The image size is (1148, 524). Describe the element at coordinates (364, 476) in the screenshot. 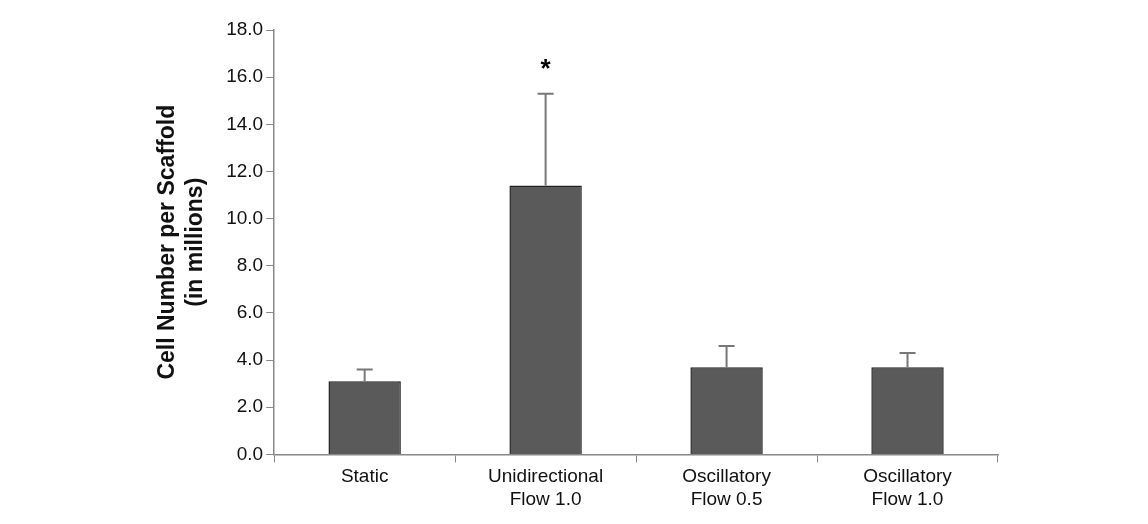

I see `x-tick-label: Static` at that location.